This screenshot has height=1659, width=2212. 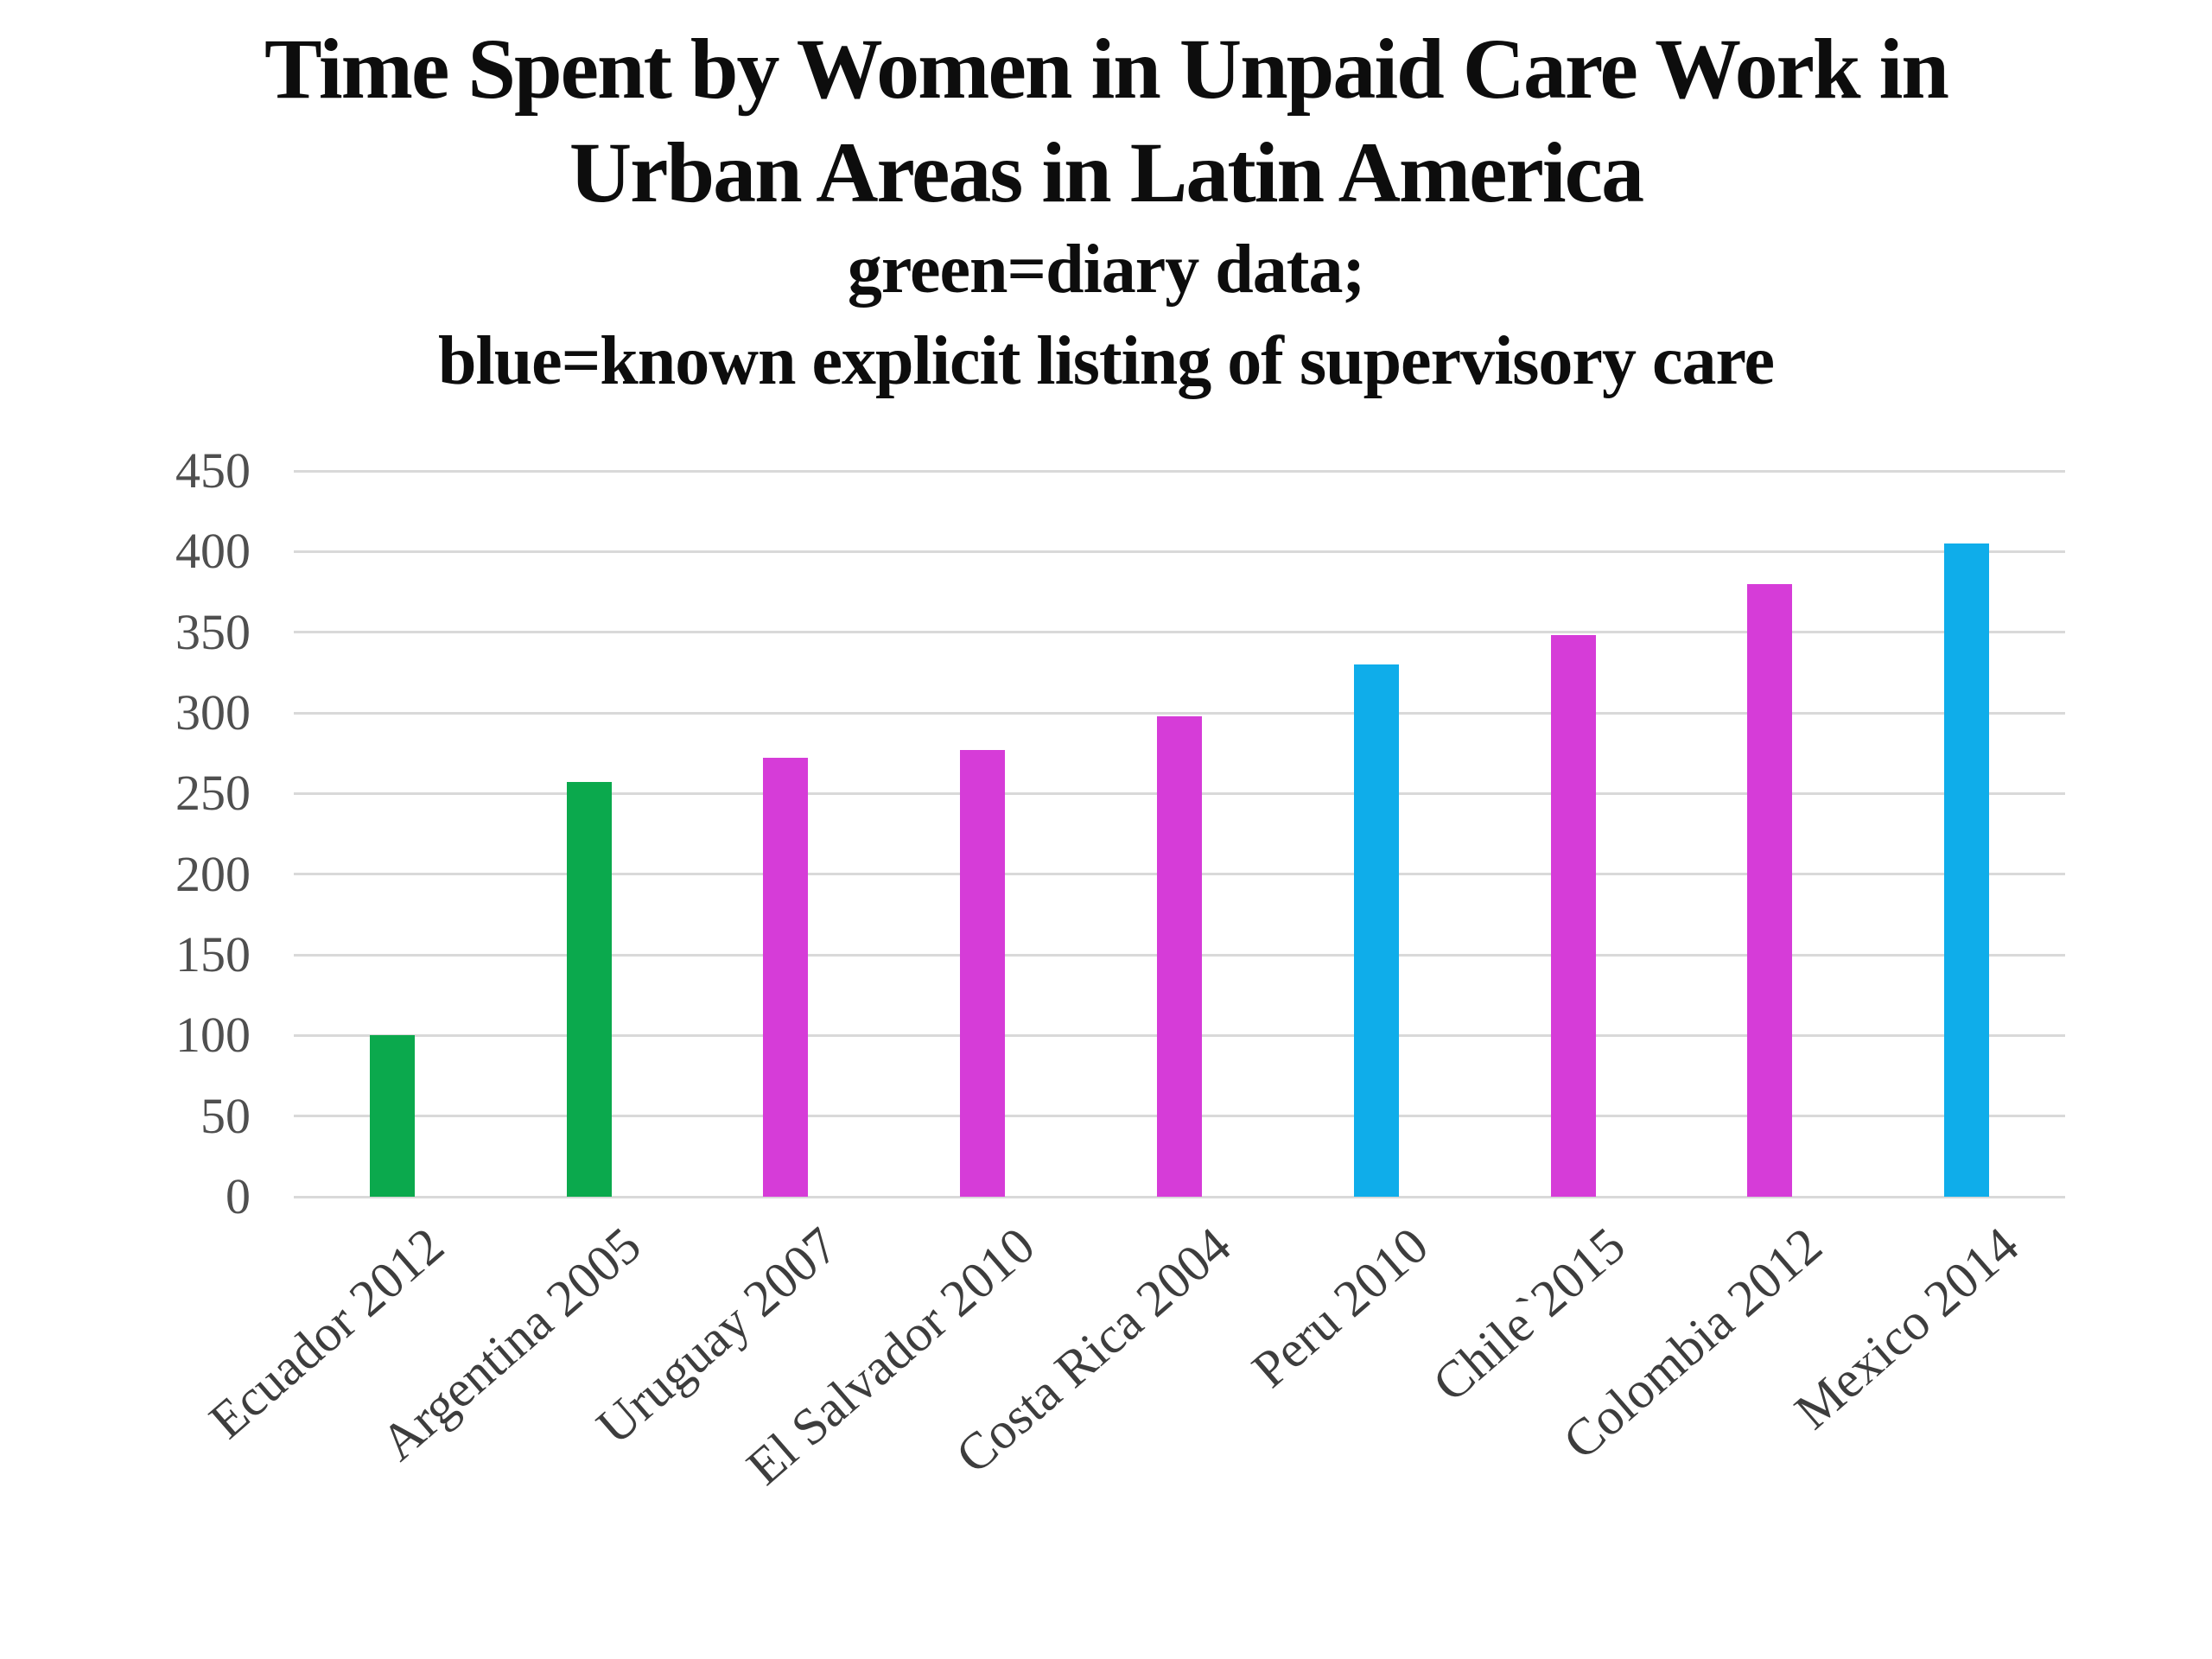 What do you see at coordinates (213, 631) in the screenshot?
I see `y-axis-tick-label: 350` at bounding box center [213, 631].